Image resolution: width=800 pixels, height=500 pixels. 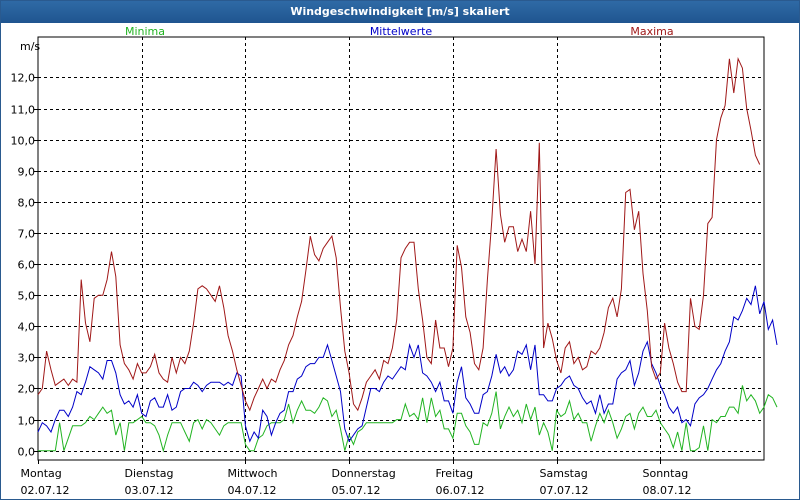 I want to click on y-tick-label: 0,0, so click(x=27, y=452).